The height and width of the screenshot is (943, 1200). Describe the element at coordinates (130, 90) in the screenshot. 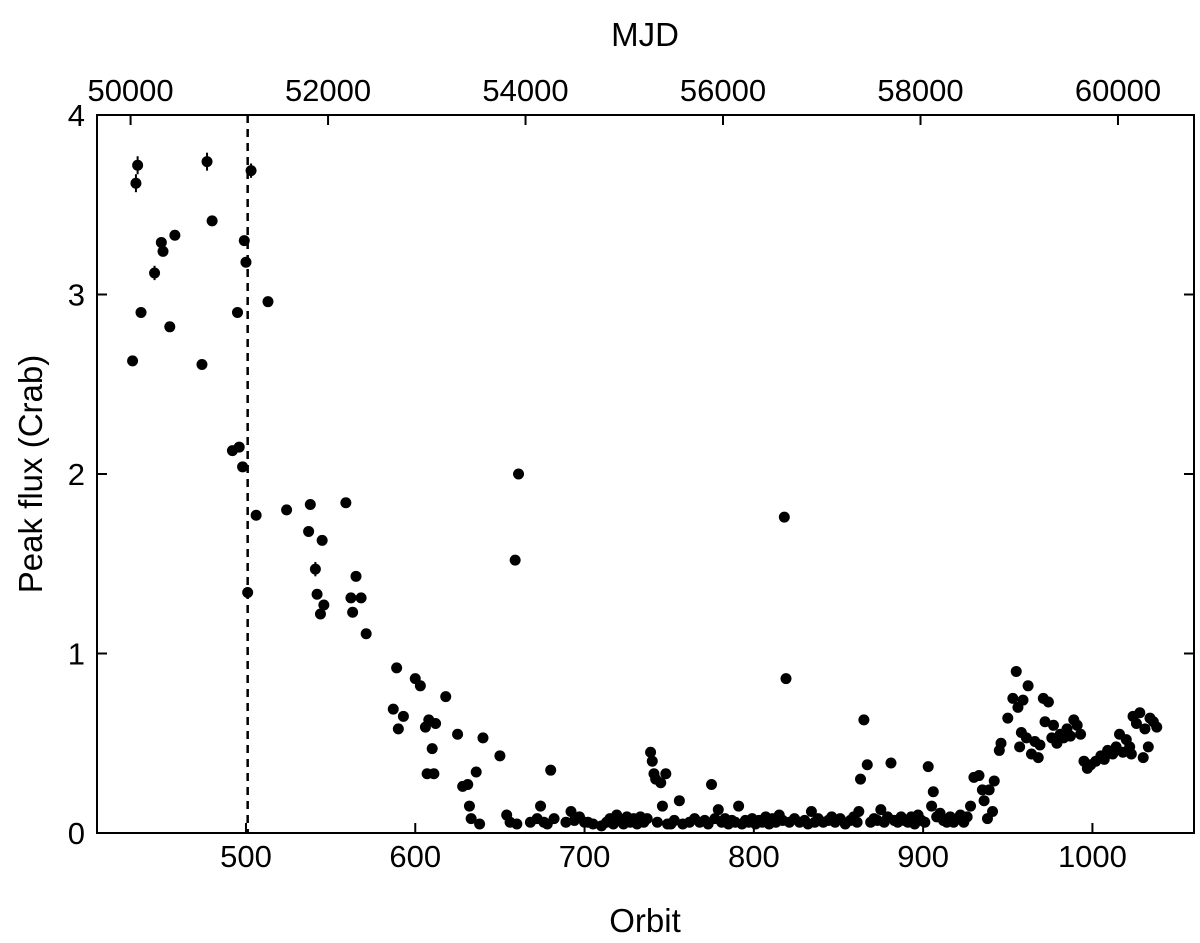

I see `x2-tick-label: 50000` at that location.